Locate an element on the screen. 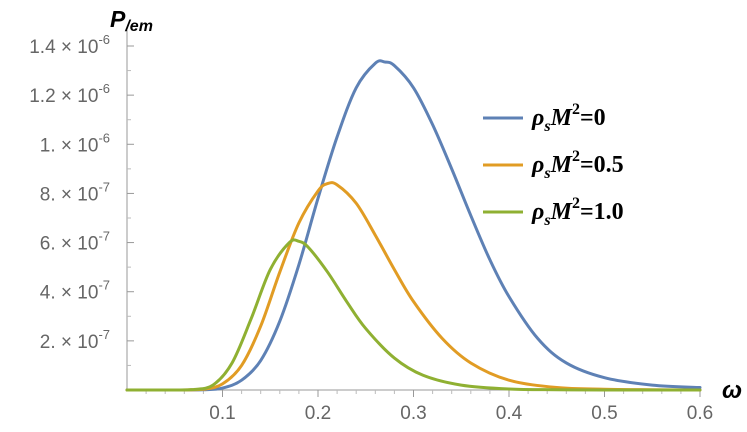  x-tick-label: 0.3 is located at coordinates (413, 413).